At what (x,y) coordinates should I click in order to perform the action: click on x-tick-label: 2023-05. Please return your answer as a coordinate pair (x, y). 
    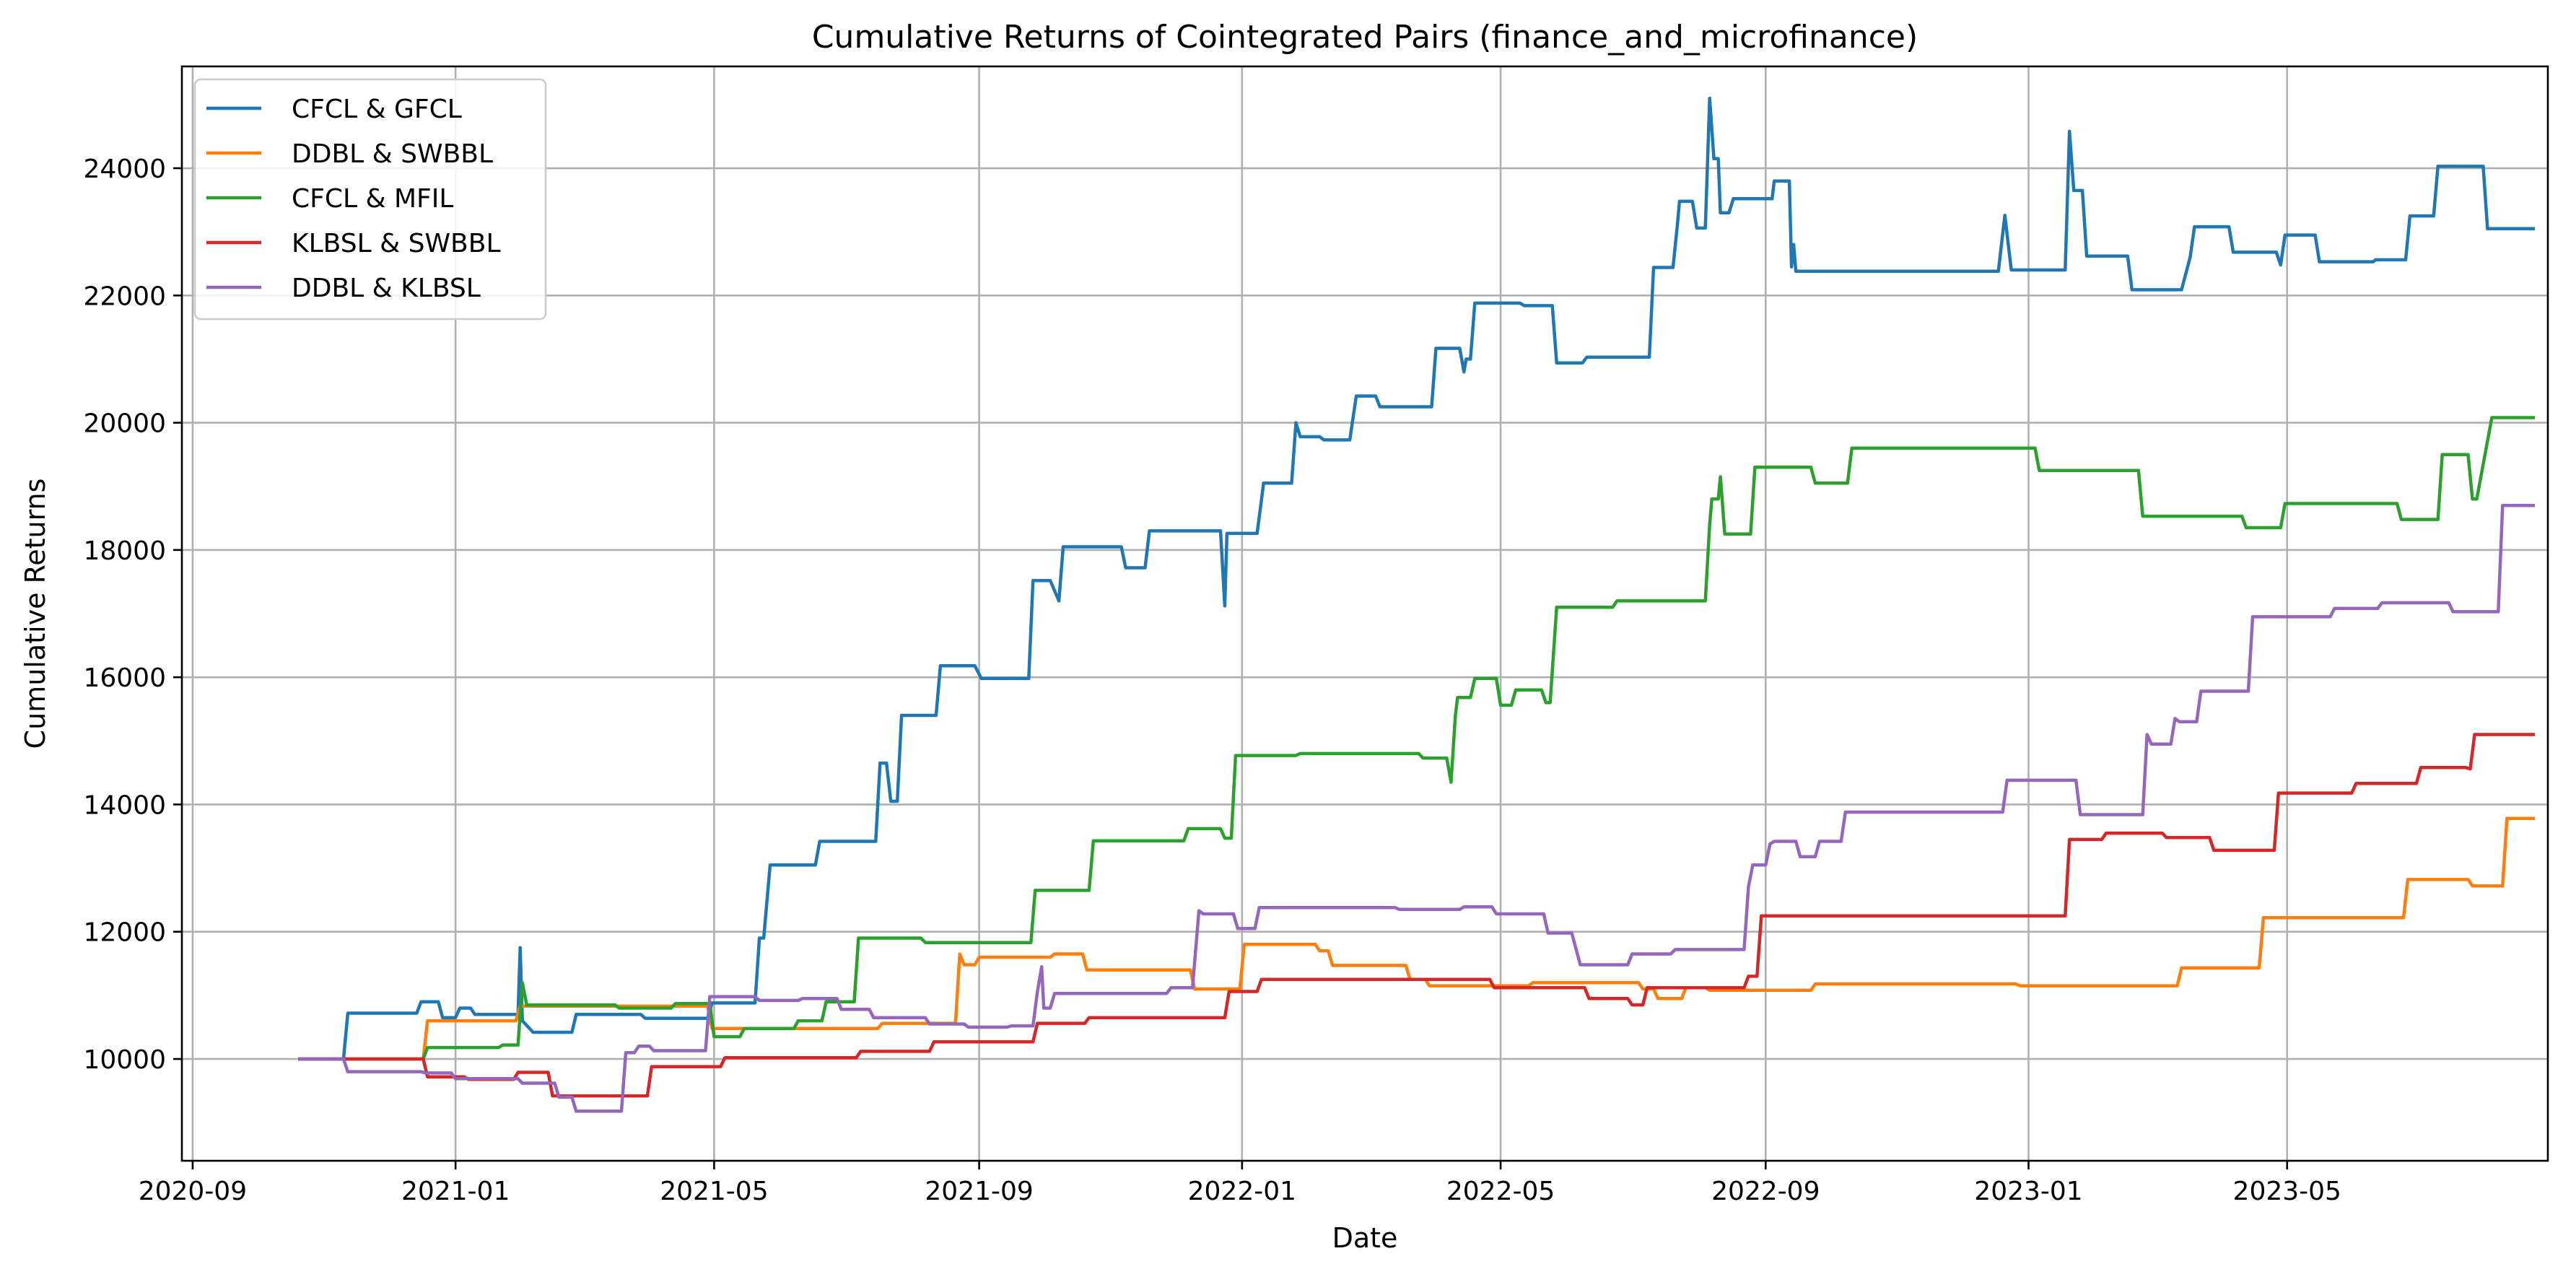
    Looking at the image, I should click on (2287, 1191).